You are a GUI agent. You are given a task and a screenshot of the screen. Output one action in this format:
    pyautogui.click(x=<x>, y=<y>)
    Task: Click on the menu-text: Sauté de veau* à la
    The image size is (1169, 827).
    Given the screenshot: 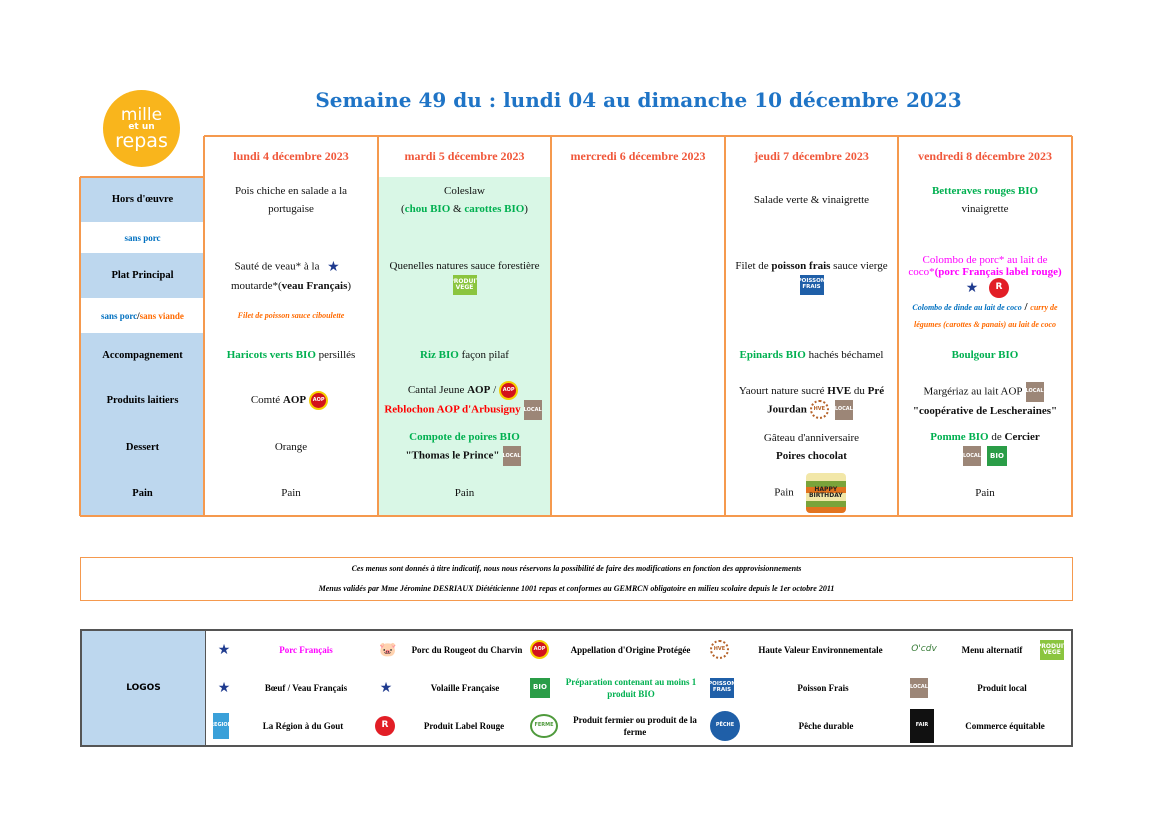 What is the action you would take?
    pyautogui.click(x=277, y=266)
    